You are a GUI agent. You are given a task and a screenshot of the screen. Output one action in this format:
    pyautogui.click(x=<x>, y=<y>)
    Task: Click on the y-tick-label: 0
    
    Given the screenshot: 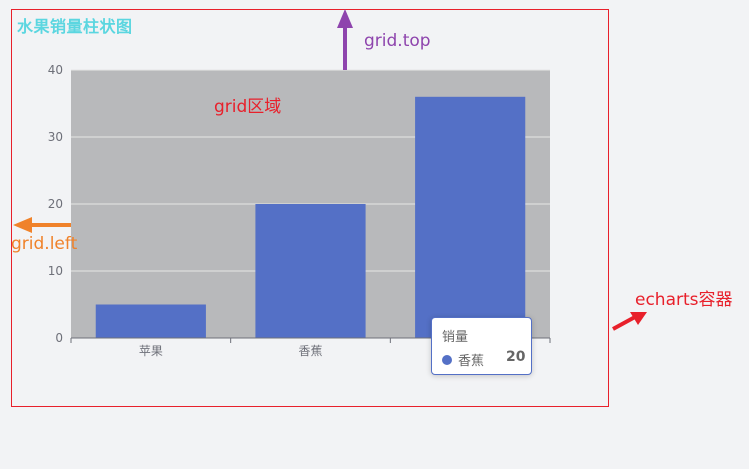 What is the action you would take?
    pyautogui.click(x=59, y=338)
    